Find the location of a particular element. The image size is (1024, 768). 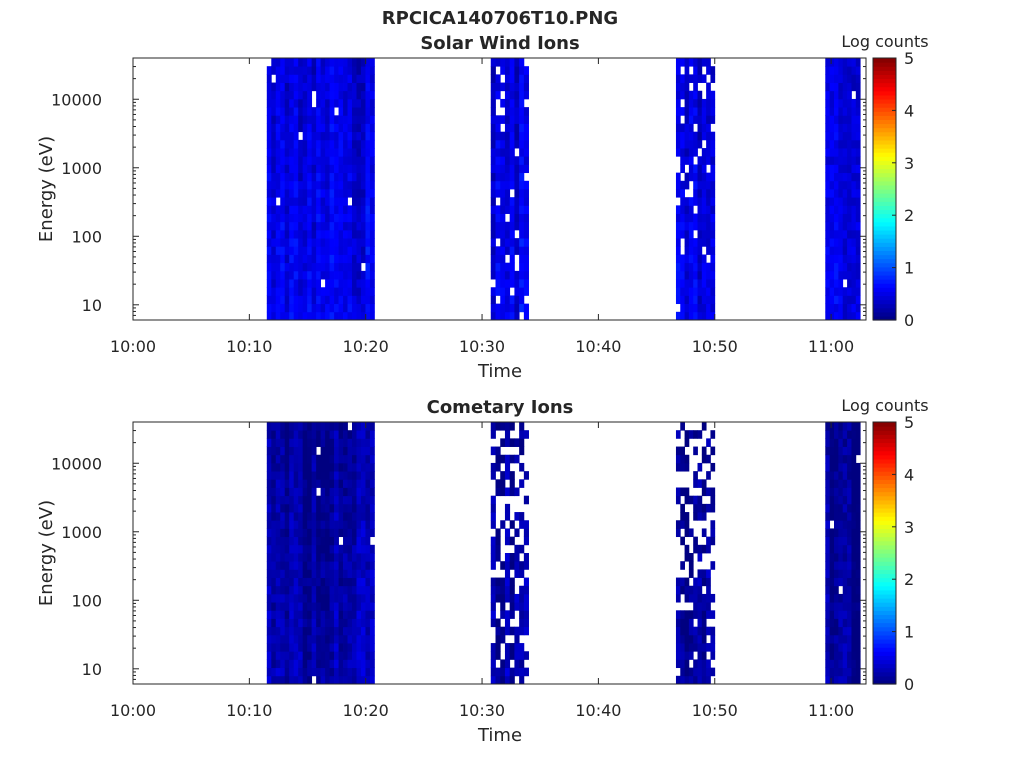

y-tick-label: 1000 is located at coordinates (81, 168).